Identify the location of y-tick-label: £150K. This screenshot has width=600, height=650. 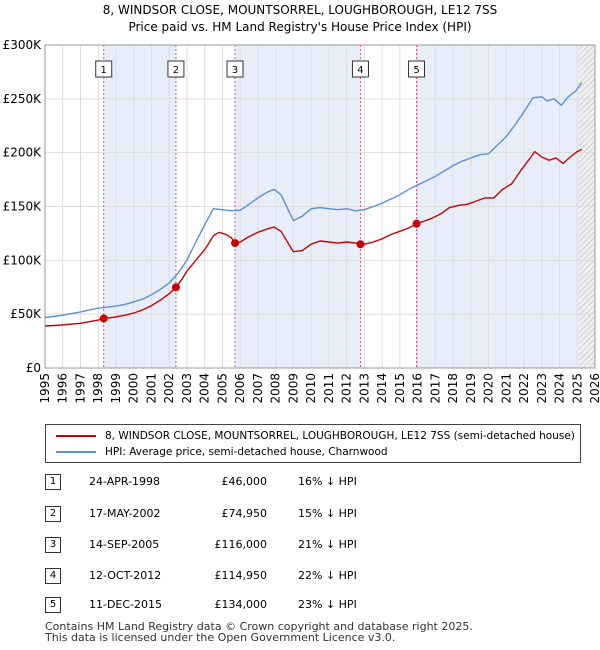
(23, 207).